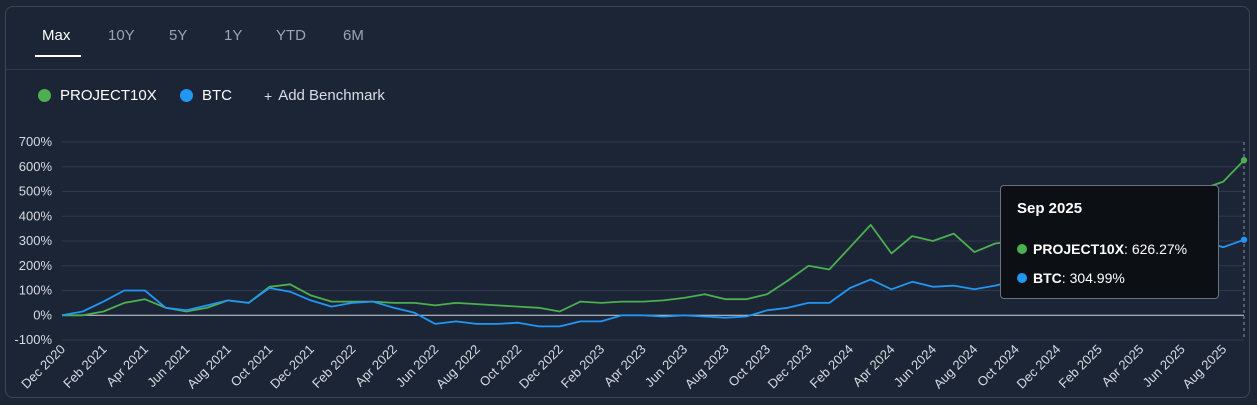 The image size is (1257, 405). I want to click on plus-icon: +, so click(268, 95).